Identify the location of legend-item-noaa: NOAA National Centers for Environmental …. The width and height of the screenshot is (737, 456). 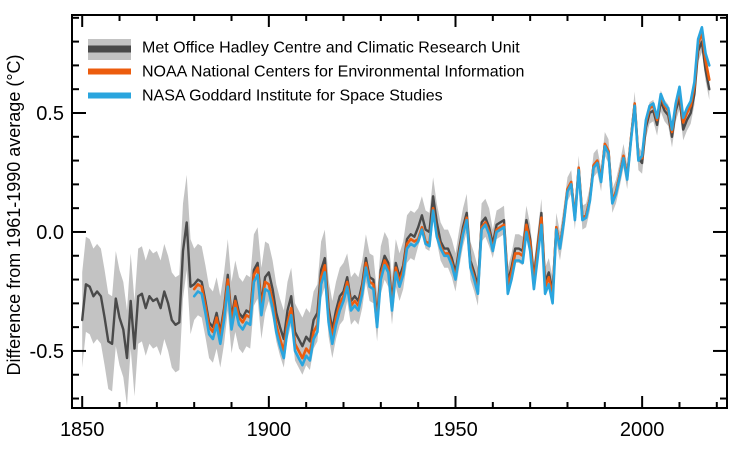
(306, 72).